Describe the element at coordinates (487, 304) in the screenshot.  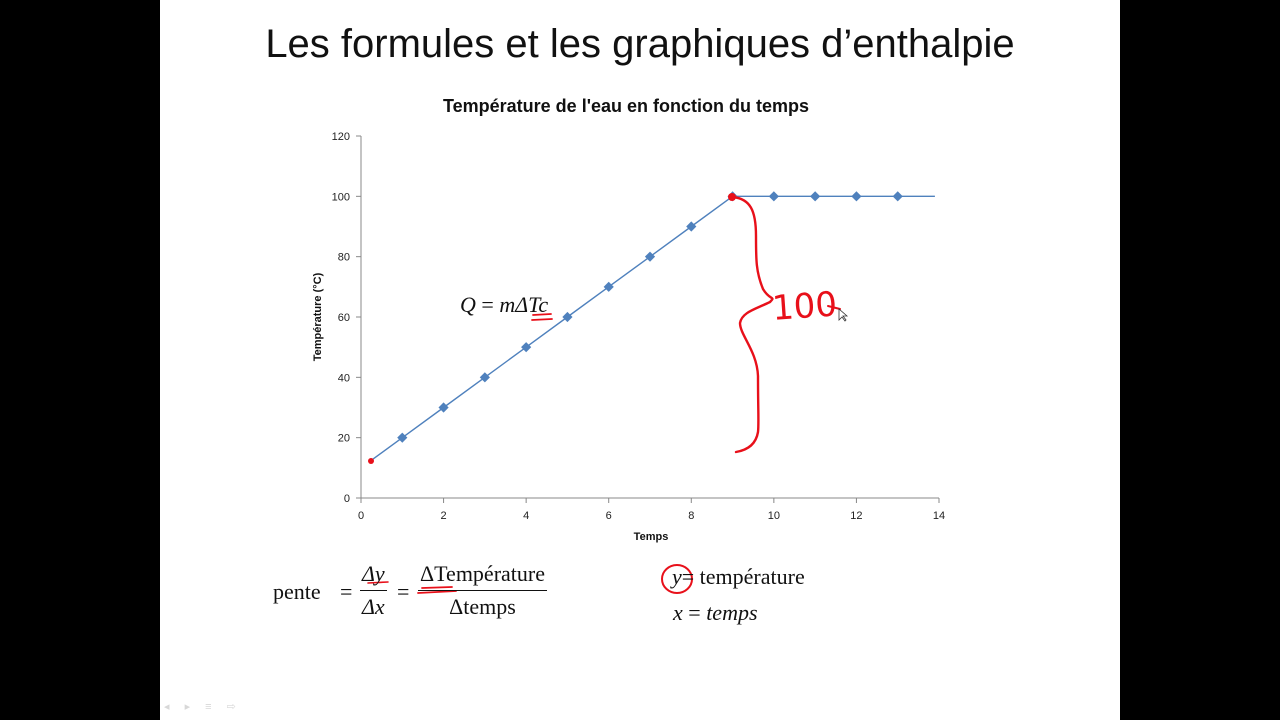
I see `formula-q-equals: =` at that location.